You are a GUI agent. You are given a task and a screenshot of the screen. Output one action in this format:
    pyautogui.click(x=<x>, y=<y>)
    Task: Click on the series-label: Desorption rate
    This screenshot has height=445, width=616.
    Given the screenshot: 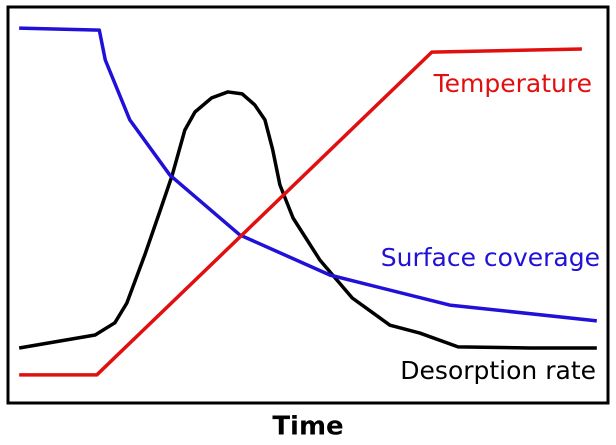 What is the action you would take?
    pyautogui.click(x=498, y=370)
    